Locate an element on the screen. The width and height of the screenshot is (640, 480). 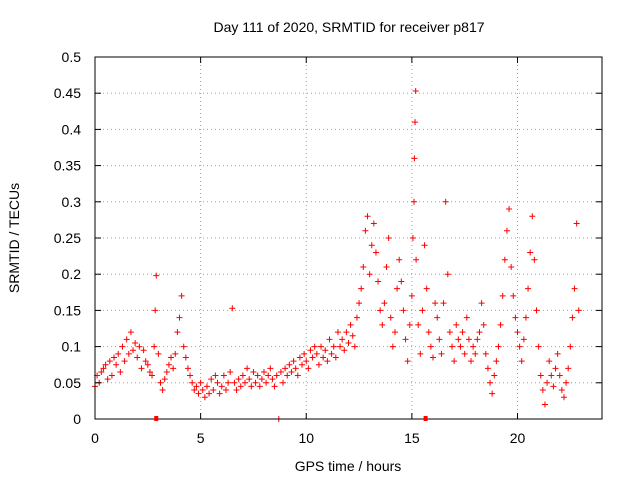
y-tick-label: 0.45 is located at coordinates (67, 93).